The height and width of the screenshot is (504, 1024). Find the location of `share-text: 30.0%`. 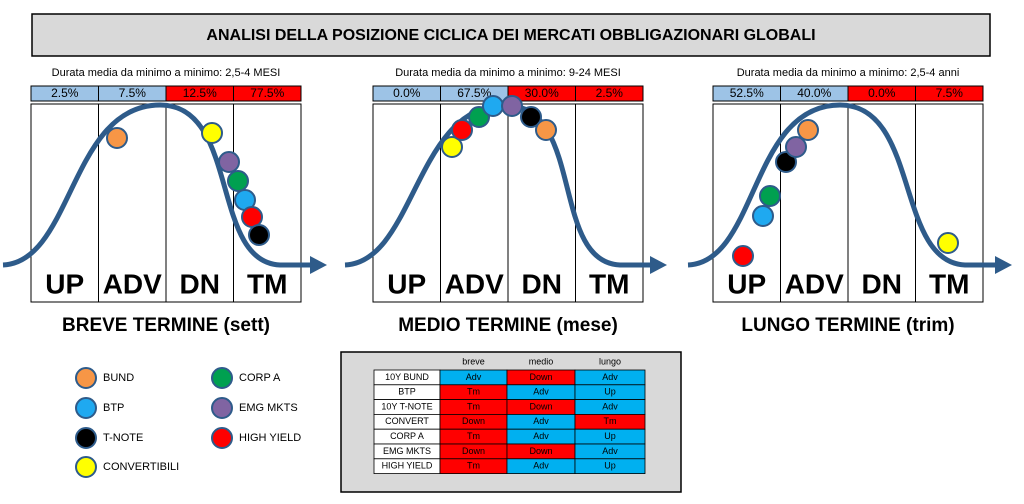

share-text: 30.0% is located at coordinates (542, 93).